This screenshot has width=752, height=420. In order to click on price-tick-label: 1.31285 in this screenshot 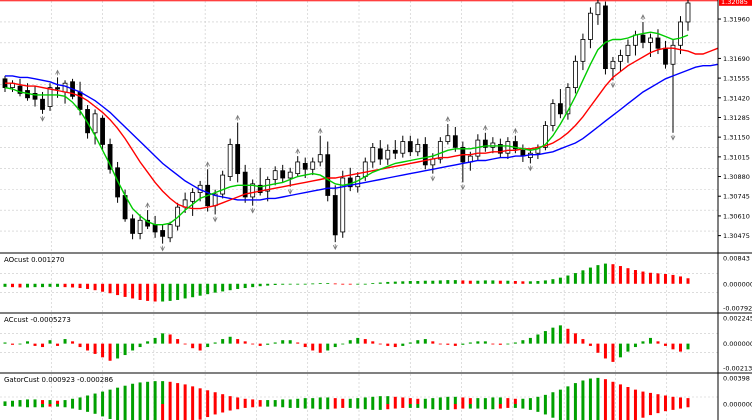, I will do `click(736, 118)`.